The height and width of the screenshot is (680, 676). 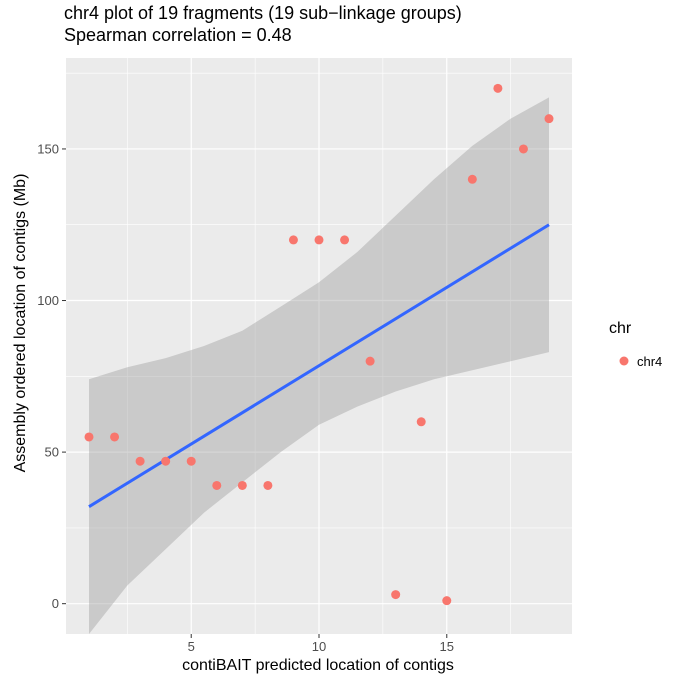 What do you see at coordinates (191, 646) in the screenshot?
I see `x-tick-label: 5` at bounding box center [191, 646].